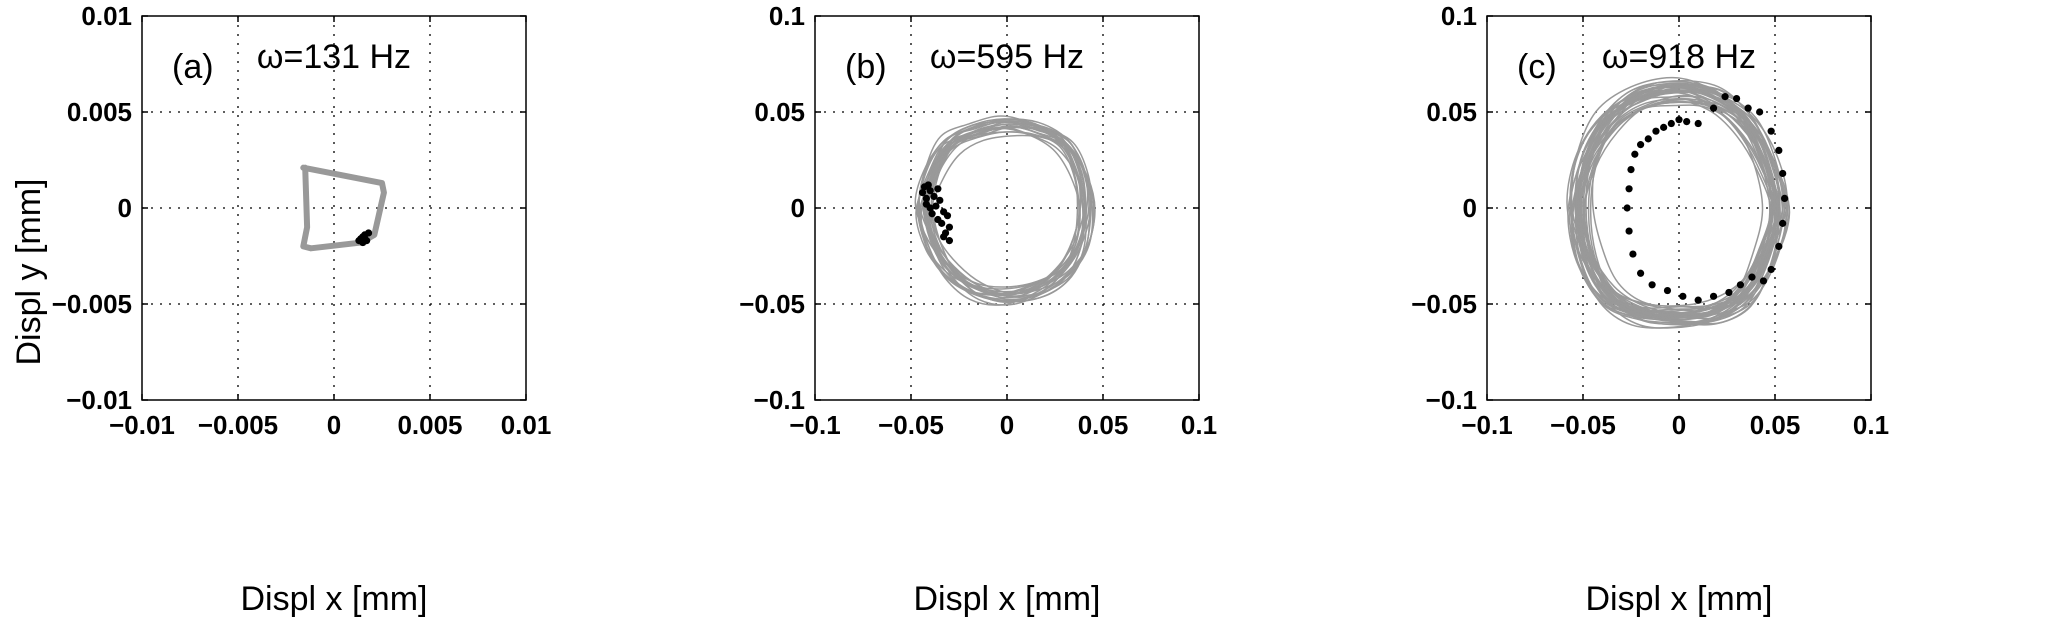 The image size is (2066, 625). What do you see at coordinates (1775, 425) in the screenshot?
I see `x-tick-label: 0.05` at bounding box center [1775, 425].